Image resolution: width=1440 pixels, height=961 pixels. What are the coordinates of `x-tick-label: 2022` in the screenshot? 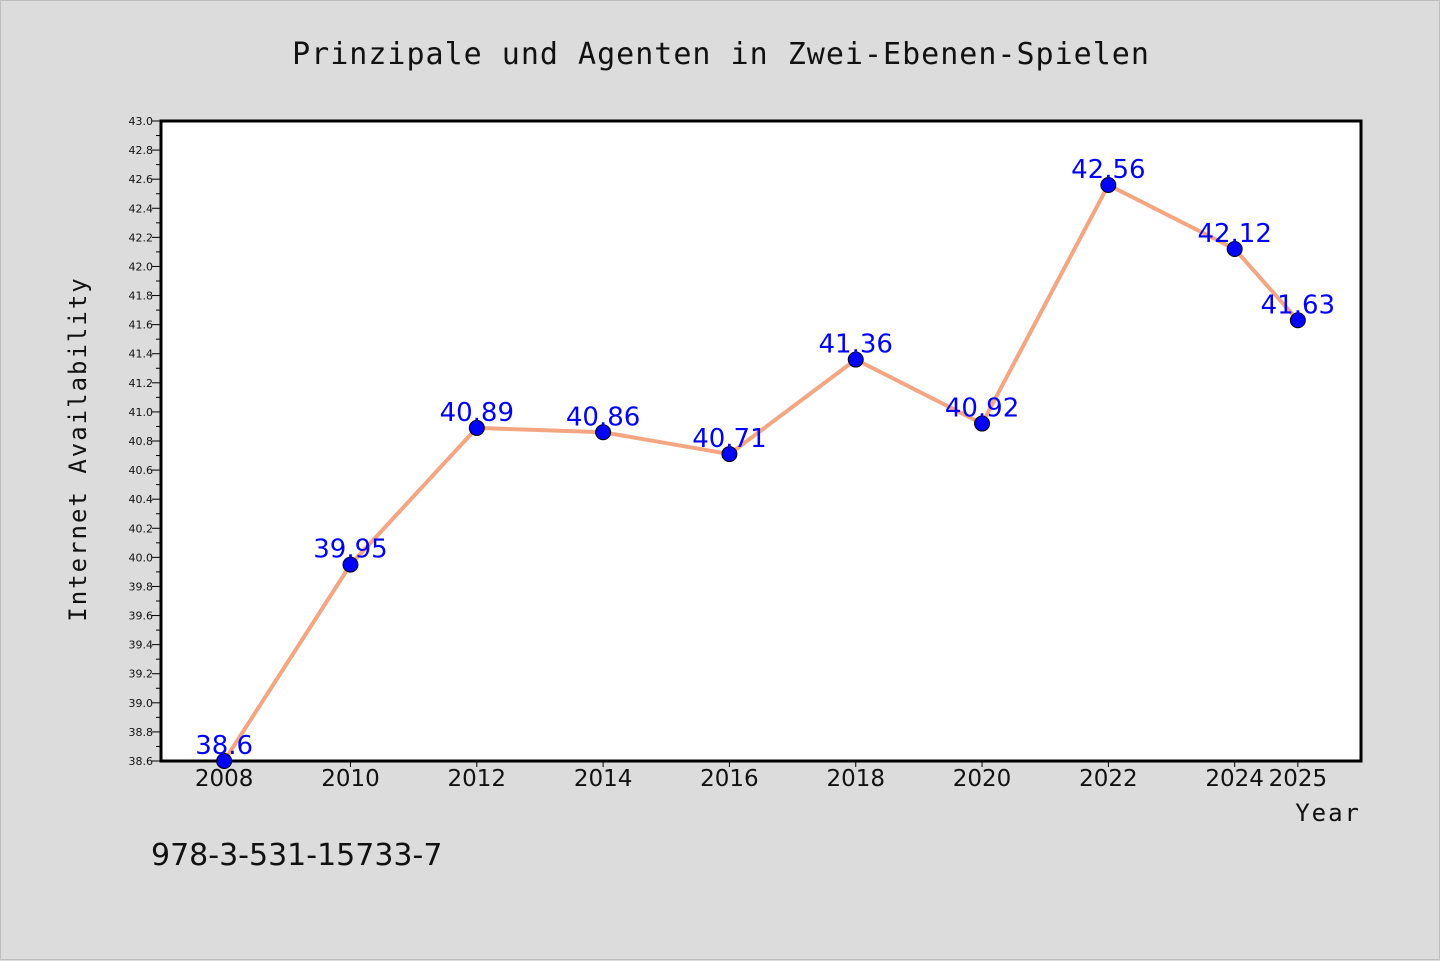 It's located at (1108, 779).